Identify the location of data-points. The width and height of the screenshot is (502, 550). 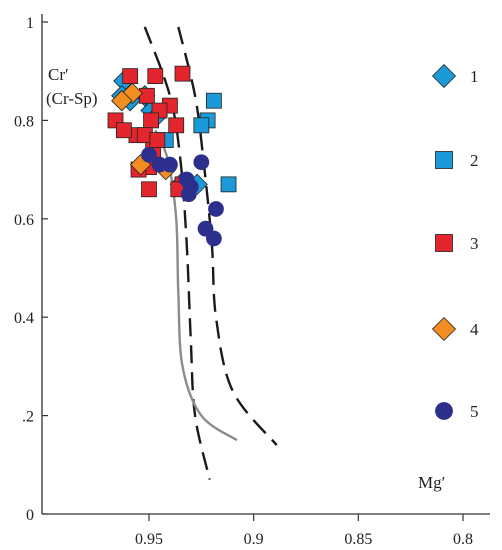
(172, 156).